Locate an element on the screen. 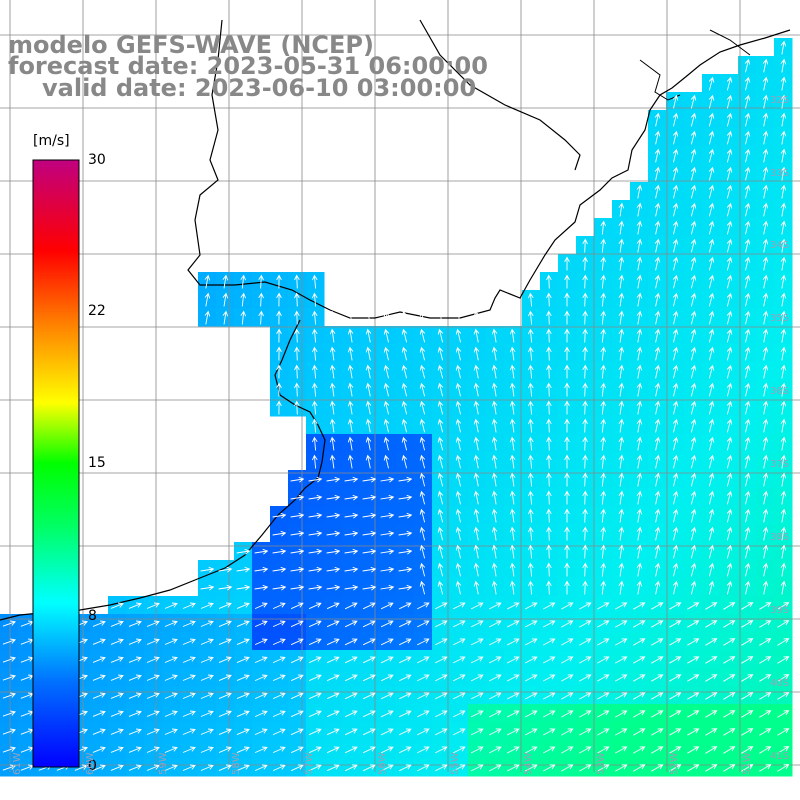 Image resolution: width=800 pixels, height=800 pixels. colorbar-tick: 15 is located at coordinates (97, 463).